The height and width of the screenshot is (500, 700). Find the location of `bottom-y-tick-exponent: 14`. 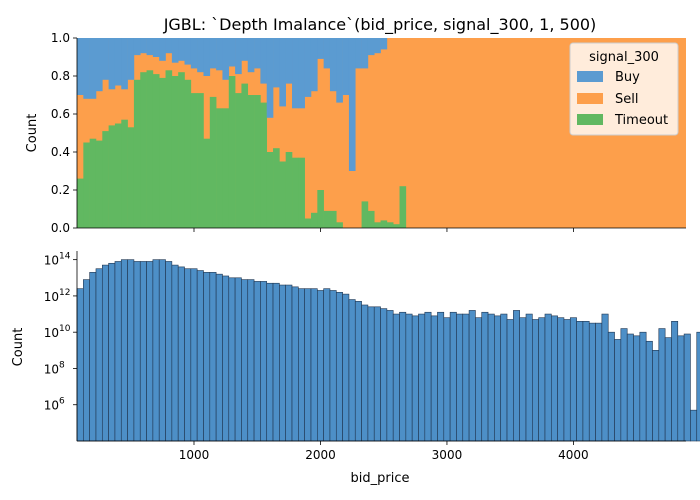

bottom-y-tick-exponent: 14 is located at coordinates (65, 257).